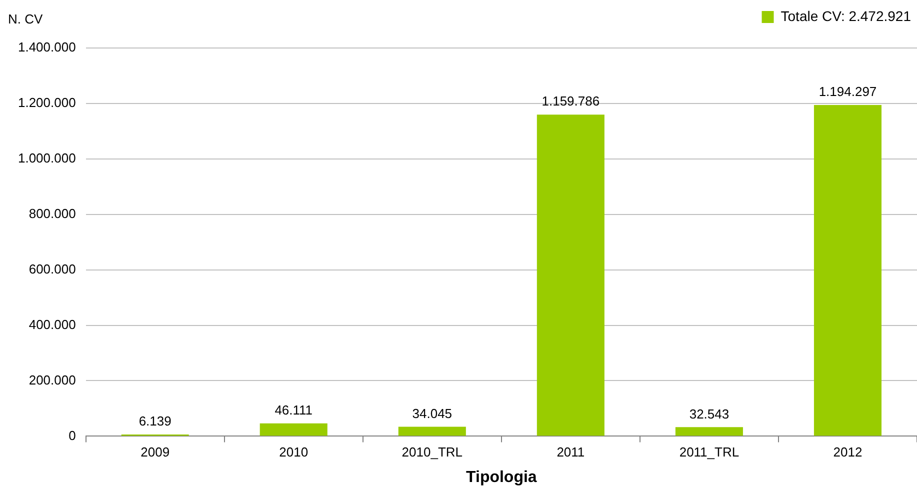  What do you see at coordinates (293, 452) in the screenshot?
I see `x-tick-label: 2010` at bounding box center [293, 452].